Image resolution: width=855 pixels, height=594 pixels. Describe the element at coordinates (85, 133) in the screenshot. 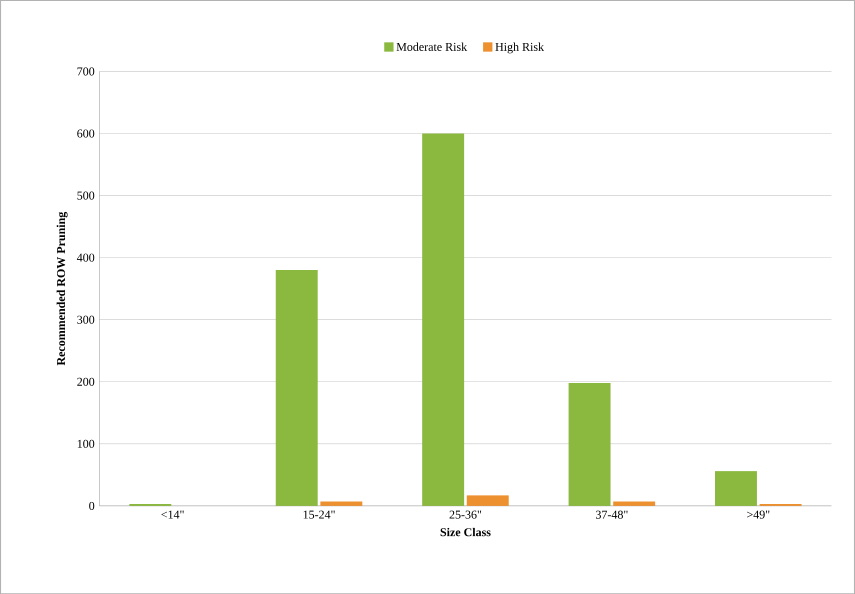

I see `y-tick-label: 600` at that location.